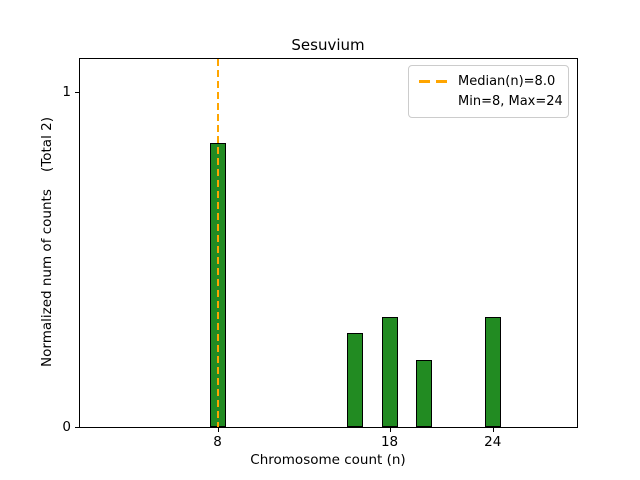 The height and width of the screenshot is (480, 640). I want to click on median-line, so click(217, 243).